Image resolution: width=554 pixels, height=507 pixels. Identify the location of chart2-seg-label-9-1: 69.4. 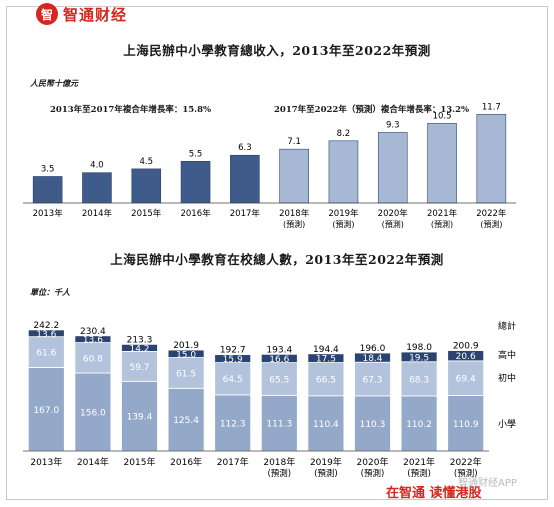
(466, 380).